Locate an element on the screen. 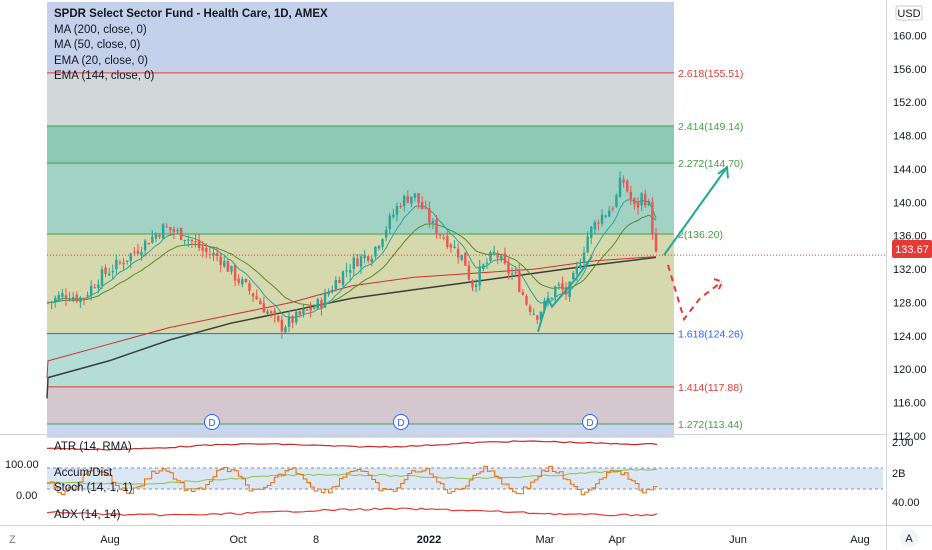  currency-badge is located at coordinates (909, 13).